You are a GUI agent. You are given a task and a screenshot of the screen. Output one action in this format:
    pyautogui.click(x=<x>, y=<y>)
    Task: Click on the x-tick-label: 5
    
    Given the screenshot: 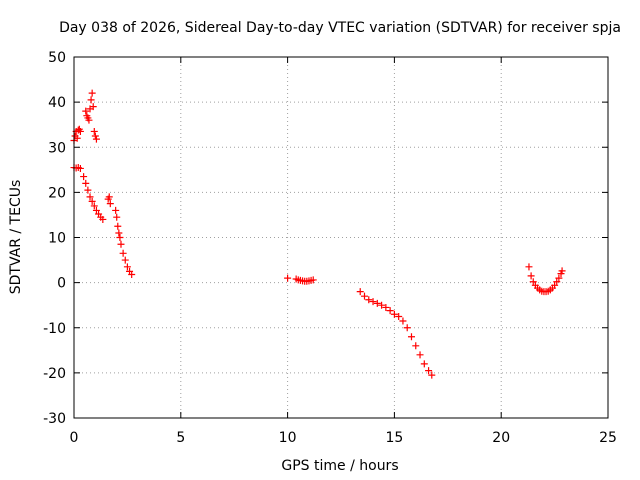 What is the action you would take?
    pyautogui.click(x=180, y=438)
    